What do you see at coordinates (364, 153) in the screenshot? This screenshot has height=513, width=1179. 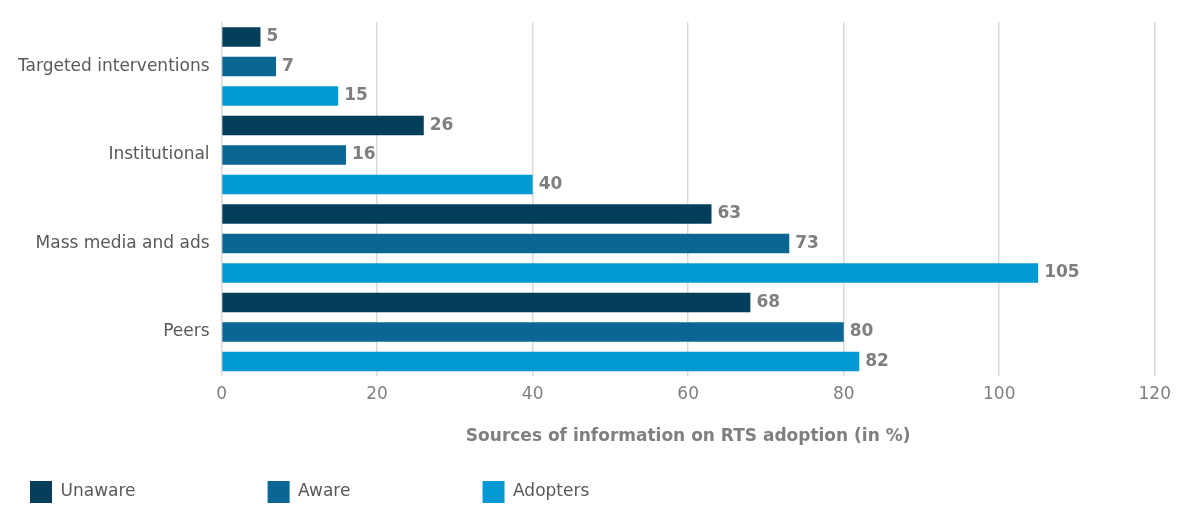 I see `data-label: 16` at bounding box center [364, 153].